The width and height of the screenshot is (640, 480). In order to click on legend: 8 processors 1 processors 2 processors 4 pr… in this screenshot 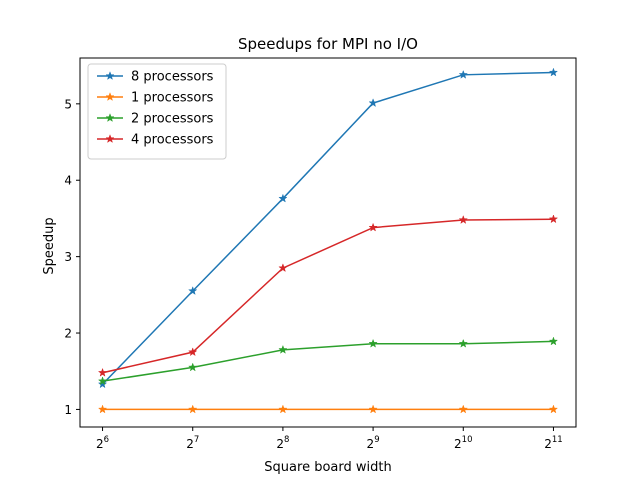, I will do `click(157, 111)`.